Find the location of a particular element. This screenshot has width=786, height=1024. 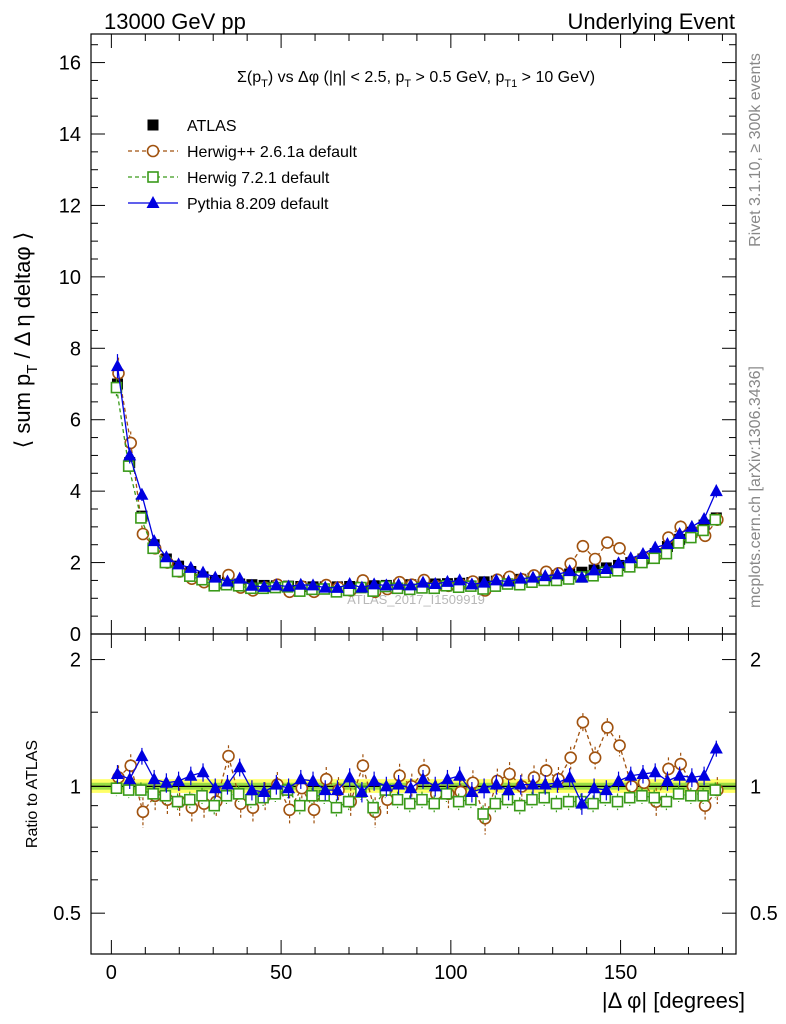

main-y-label: ⟨ sum pT / Δ η deltaφ ⟩ is located at coordinates (25, 340).